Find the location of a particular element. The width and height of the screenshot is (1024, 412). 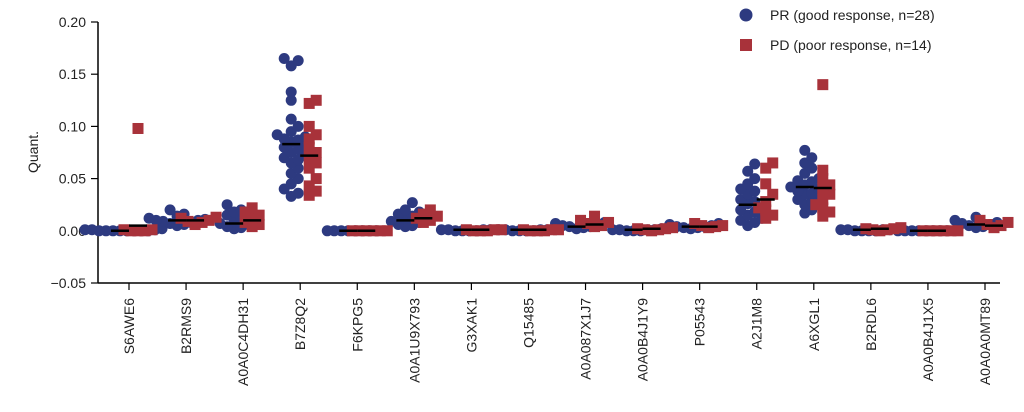

legend-marker-pr is located at coordinates (746, 15).